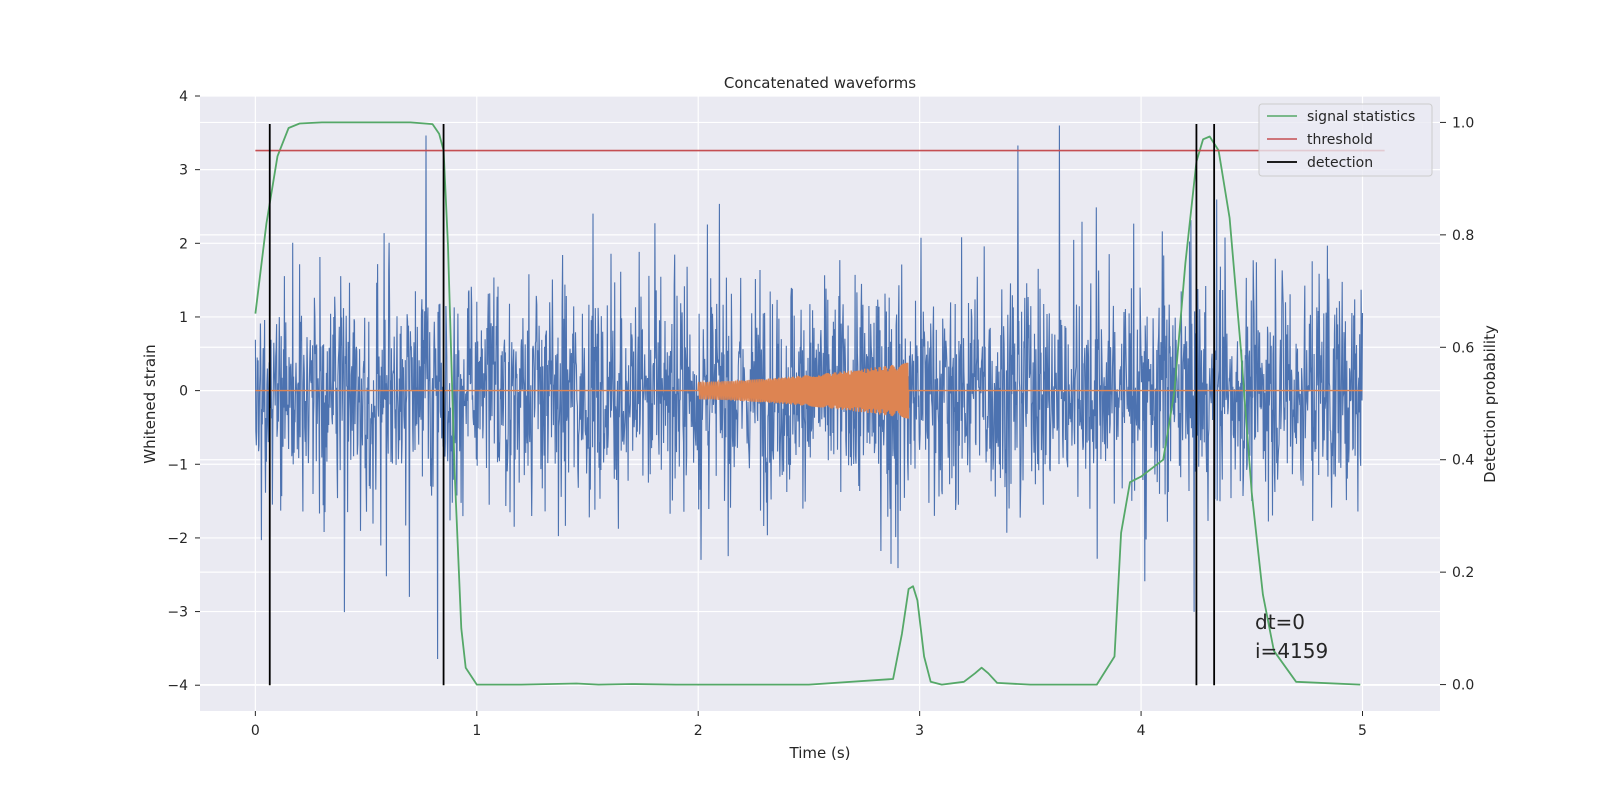 This screenshot has height=800, width=1600. I want to click on legend-label-signal-statistics: signal statistics, so click(1361, 117).